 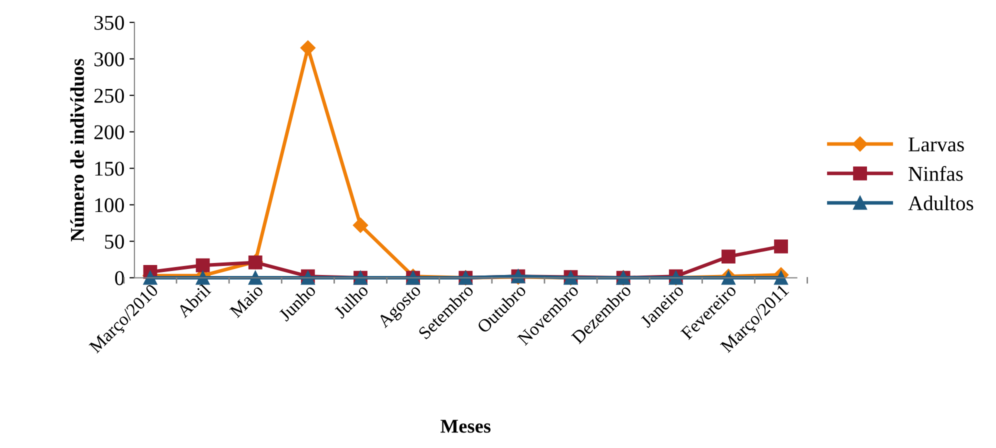 I want to click on y-tick-label: 100, so click(x=109, y=205).